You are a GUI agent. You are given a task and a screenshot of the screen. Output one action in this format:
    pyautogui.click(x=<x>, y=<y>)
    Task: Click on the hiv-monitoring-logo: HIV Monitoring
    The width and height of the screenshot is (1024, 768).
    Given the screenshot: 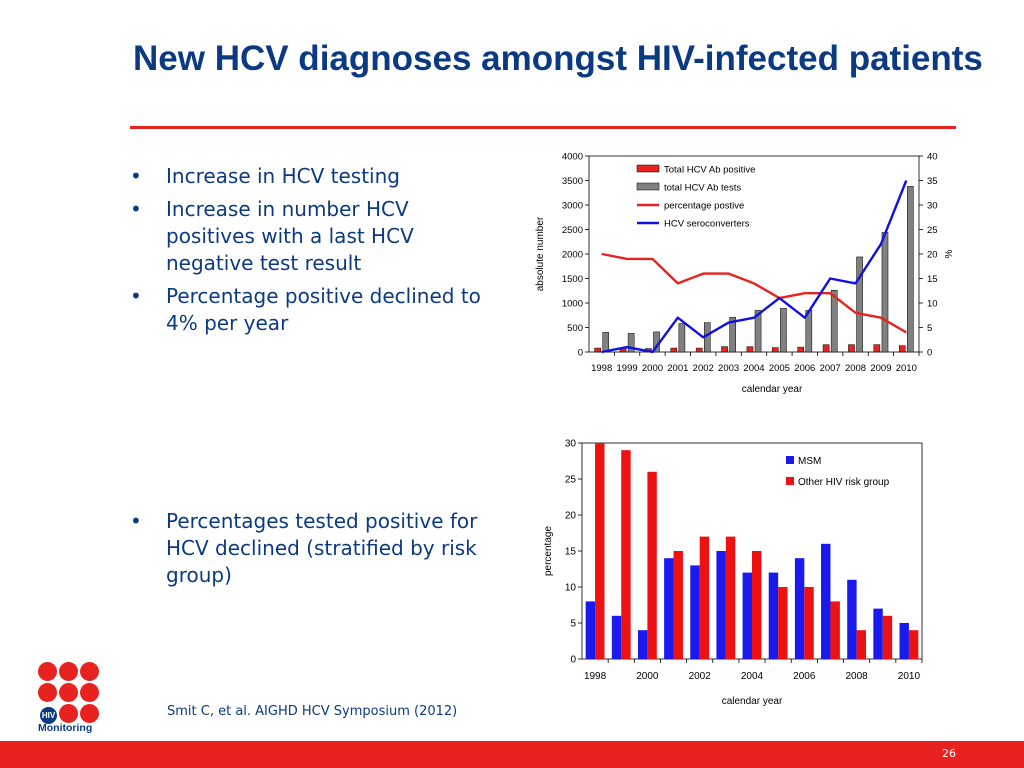 What is the action you would take?
    pyautogui.click(x=69, y=699)
    